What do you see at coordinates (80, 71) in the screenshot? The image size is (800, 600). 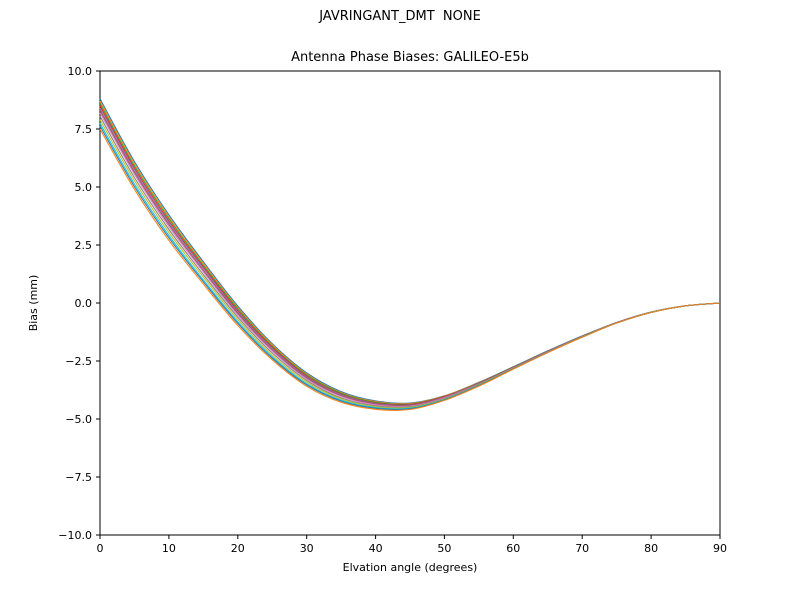 I see `y-tick-label: 10.0` at bounding box center [80, 71].